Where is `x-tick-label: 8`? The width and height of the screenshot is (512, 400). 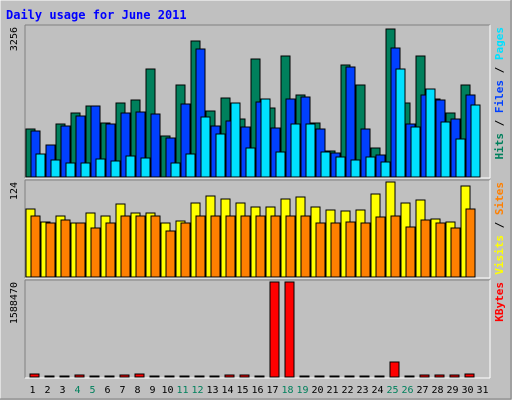 x-tick-label: 8 is located at coordinates (137, 390).